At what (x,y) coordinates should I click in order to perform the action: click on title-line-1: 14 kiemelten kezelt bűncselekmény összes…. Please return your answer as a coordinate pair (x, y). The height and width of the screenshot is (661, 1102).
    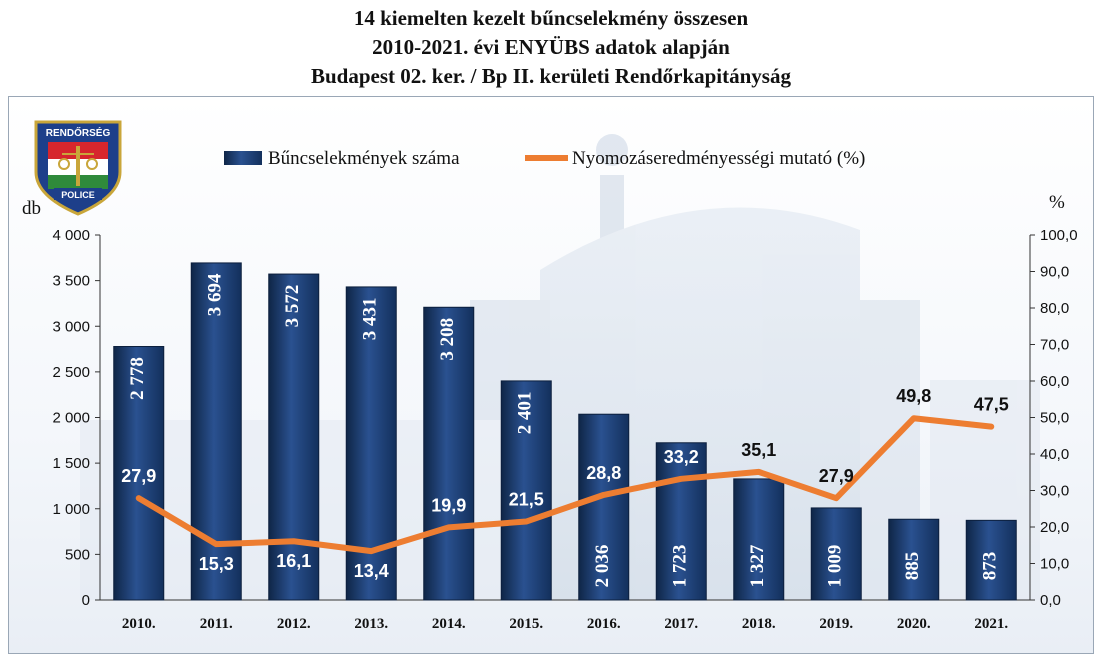
    Looking at the image, I should click on (551, 18).